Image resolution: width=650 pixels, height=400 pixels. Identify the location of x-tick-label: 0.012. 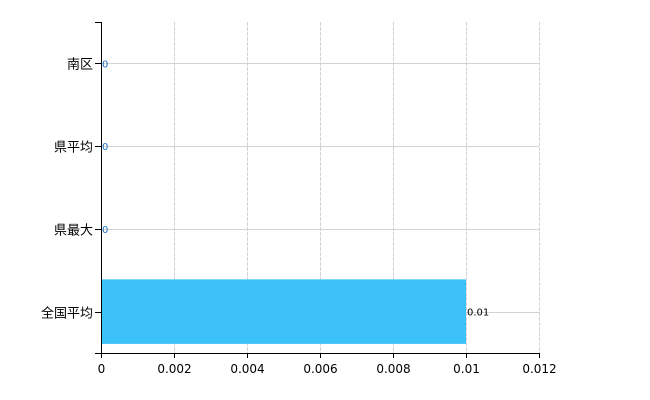
(539, 369).